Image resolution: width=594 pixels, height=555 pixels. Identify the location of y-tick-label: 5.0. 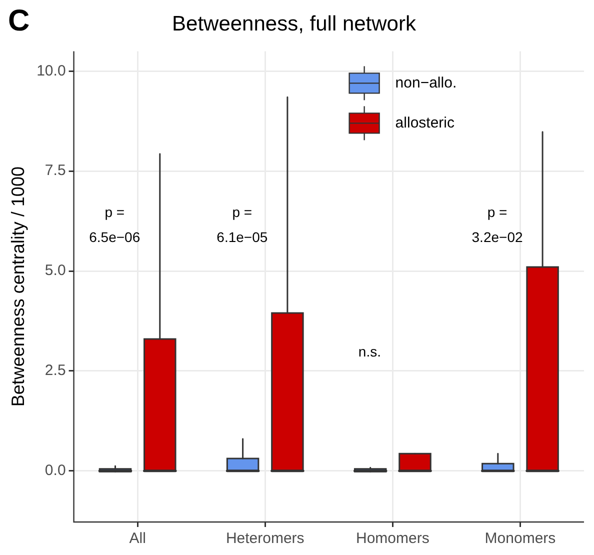
(55, 271).